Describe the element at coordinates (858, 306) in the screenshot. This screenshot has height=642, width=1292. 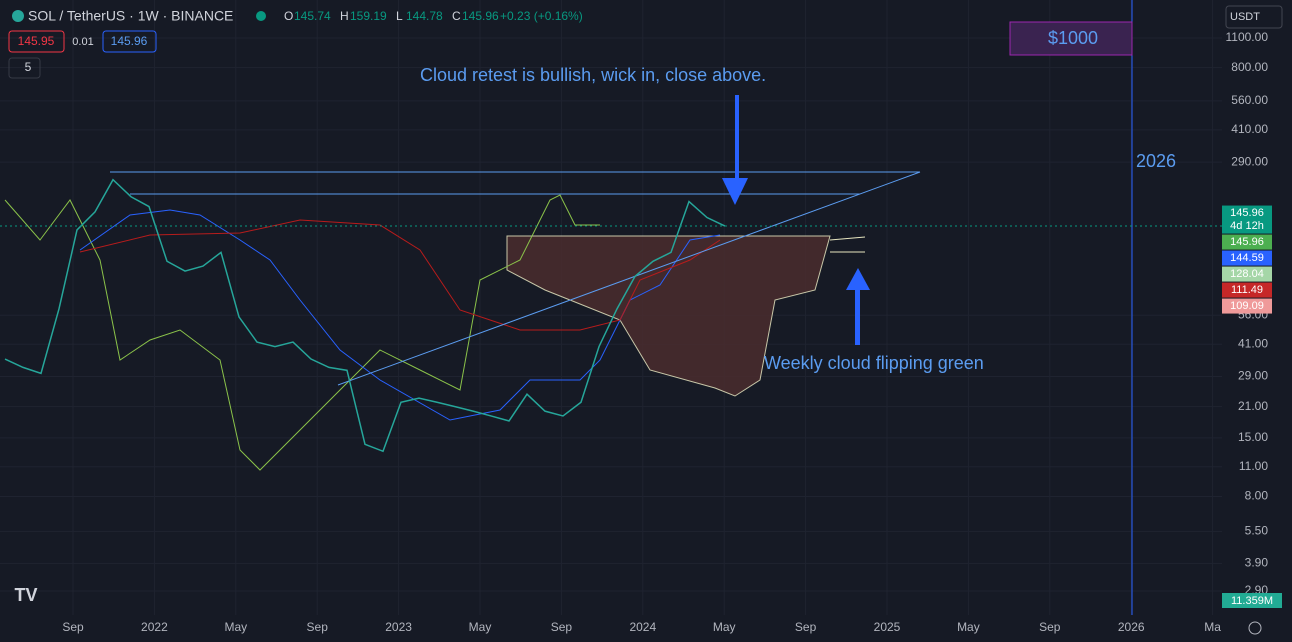
I see `arrow-up` at that location.